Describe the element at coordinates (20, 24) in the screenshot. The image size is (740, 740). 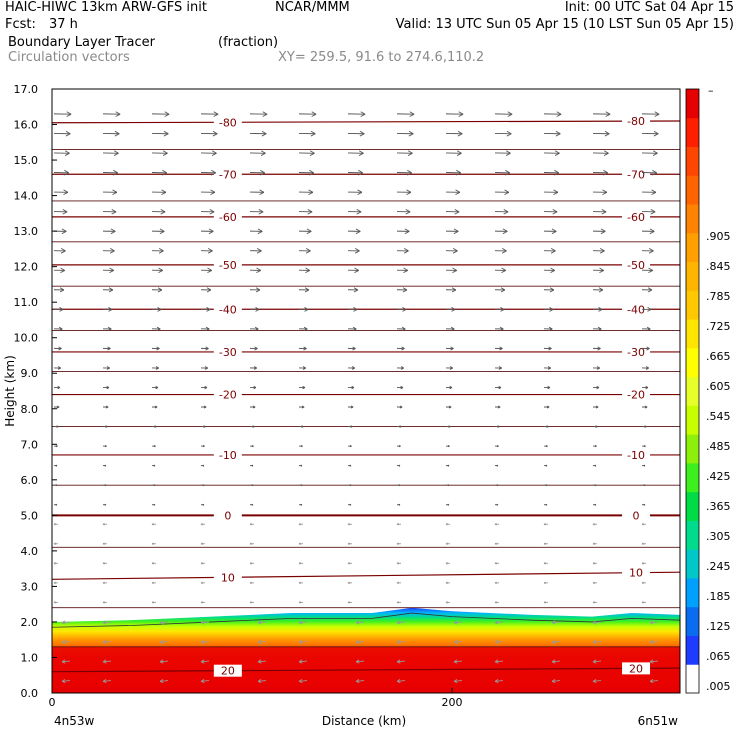
I see `fcst-label: Fcst:` at that location.